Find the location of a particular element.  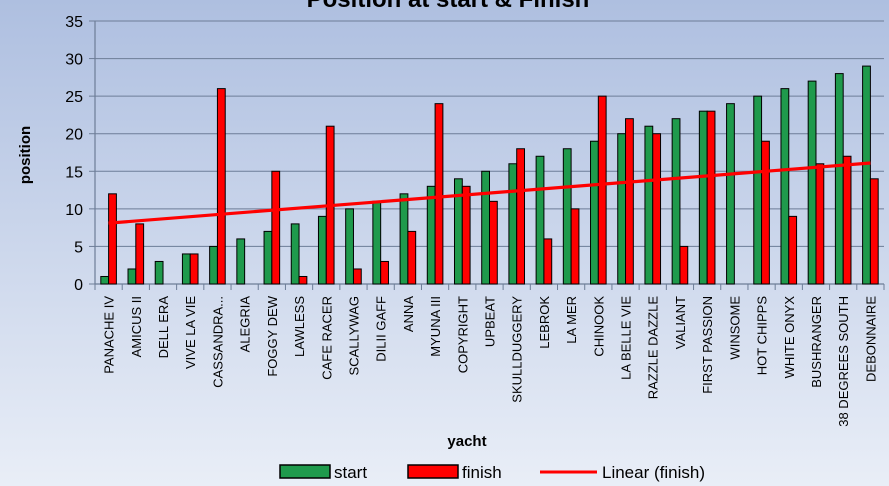

x-tick-label: FIRST PASSION is located at coordinates (707, 345).